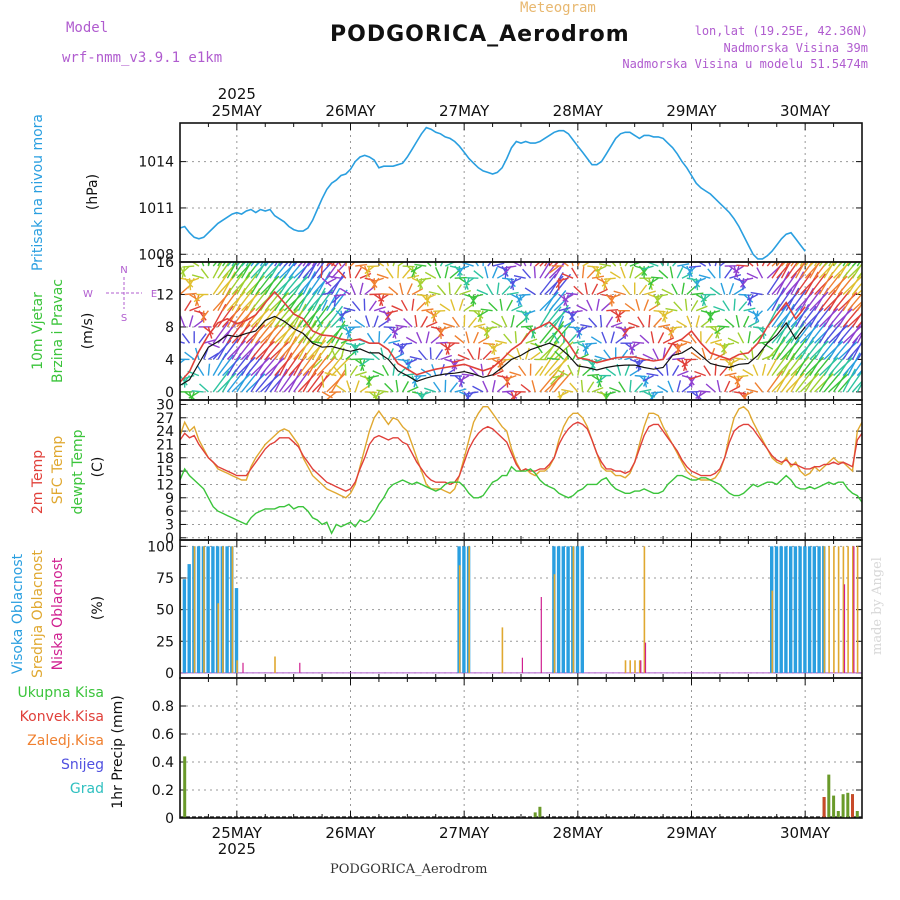 This screenshot has width=900, height=900. What do you see at coordinates (124, 318) in the screenshot?
I see `compass-s: S` at bounding box center [124, 318].